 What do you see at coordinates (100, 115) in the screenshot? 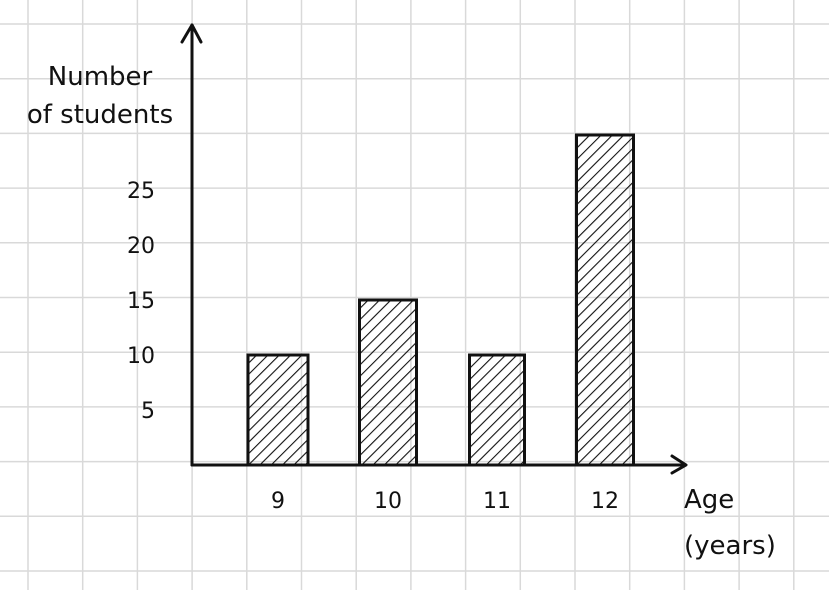
I see `axis-label-line: of students` at bounding box center [100, 115].